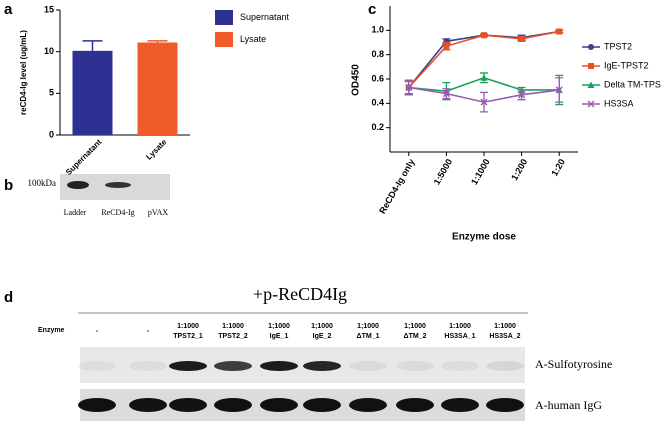  Describe the element at coordinates (519, 169) in the screenshot. I see `x-tick-label: 1:200` at that location.